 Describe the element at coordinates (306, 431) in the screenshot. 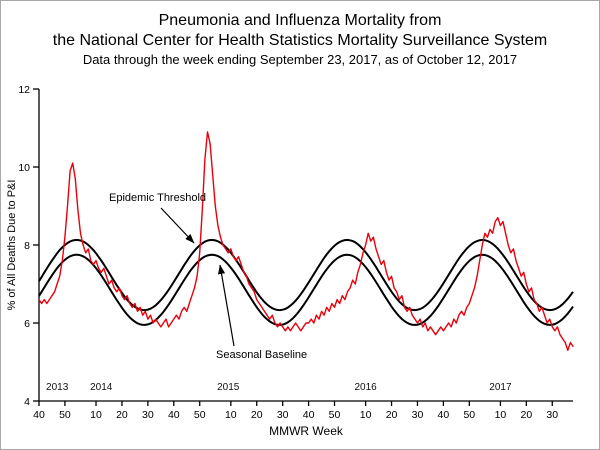

I see `x-axis-label: MMWR Week` at that location.